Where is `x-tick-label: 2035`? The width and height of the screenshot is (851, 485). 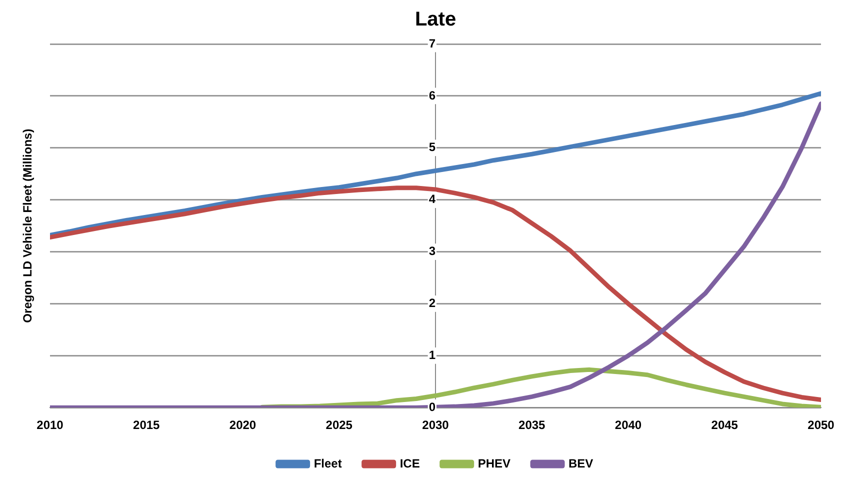
x-tick-label: 2035 is located at coordinates (532, 425).